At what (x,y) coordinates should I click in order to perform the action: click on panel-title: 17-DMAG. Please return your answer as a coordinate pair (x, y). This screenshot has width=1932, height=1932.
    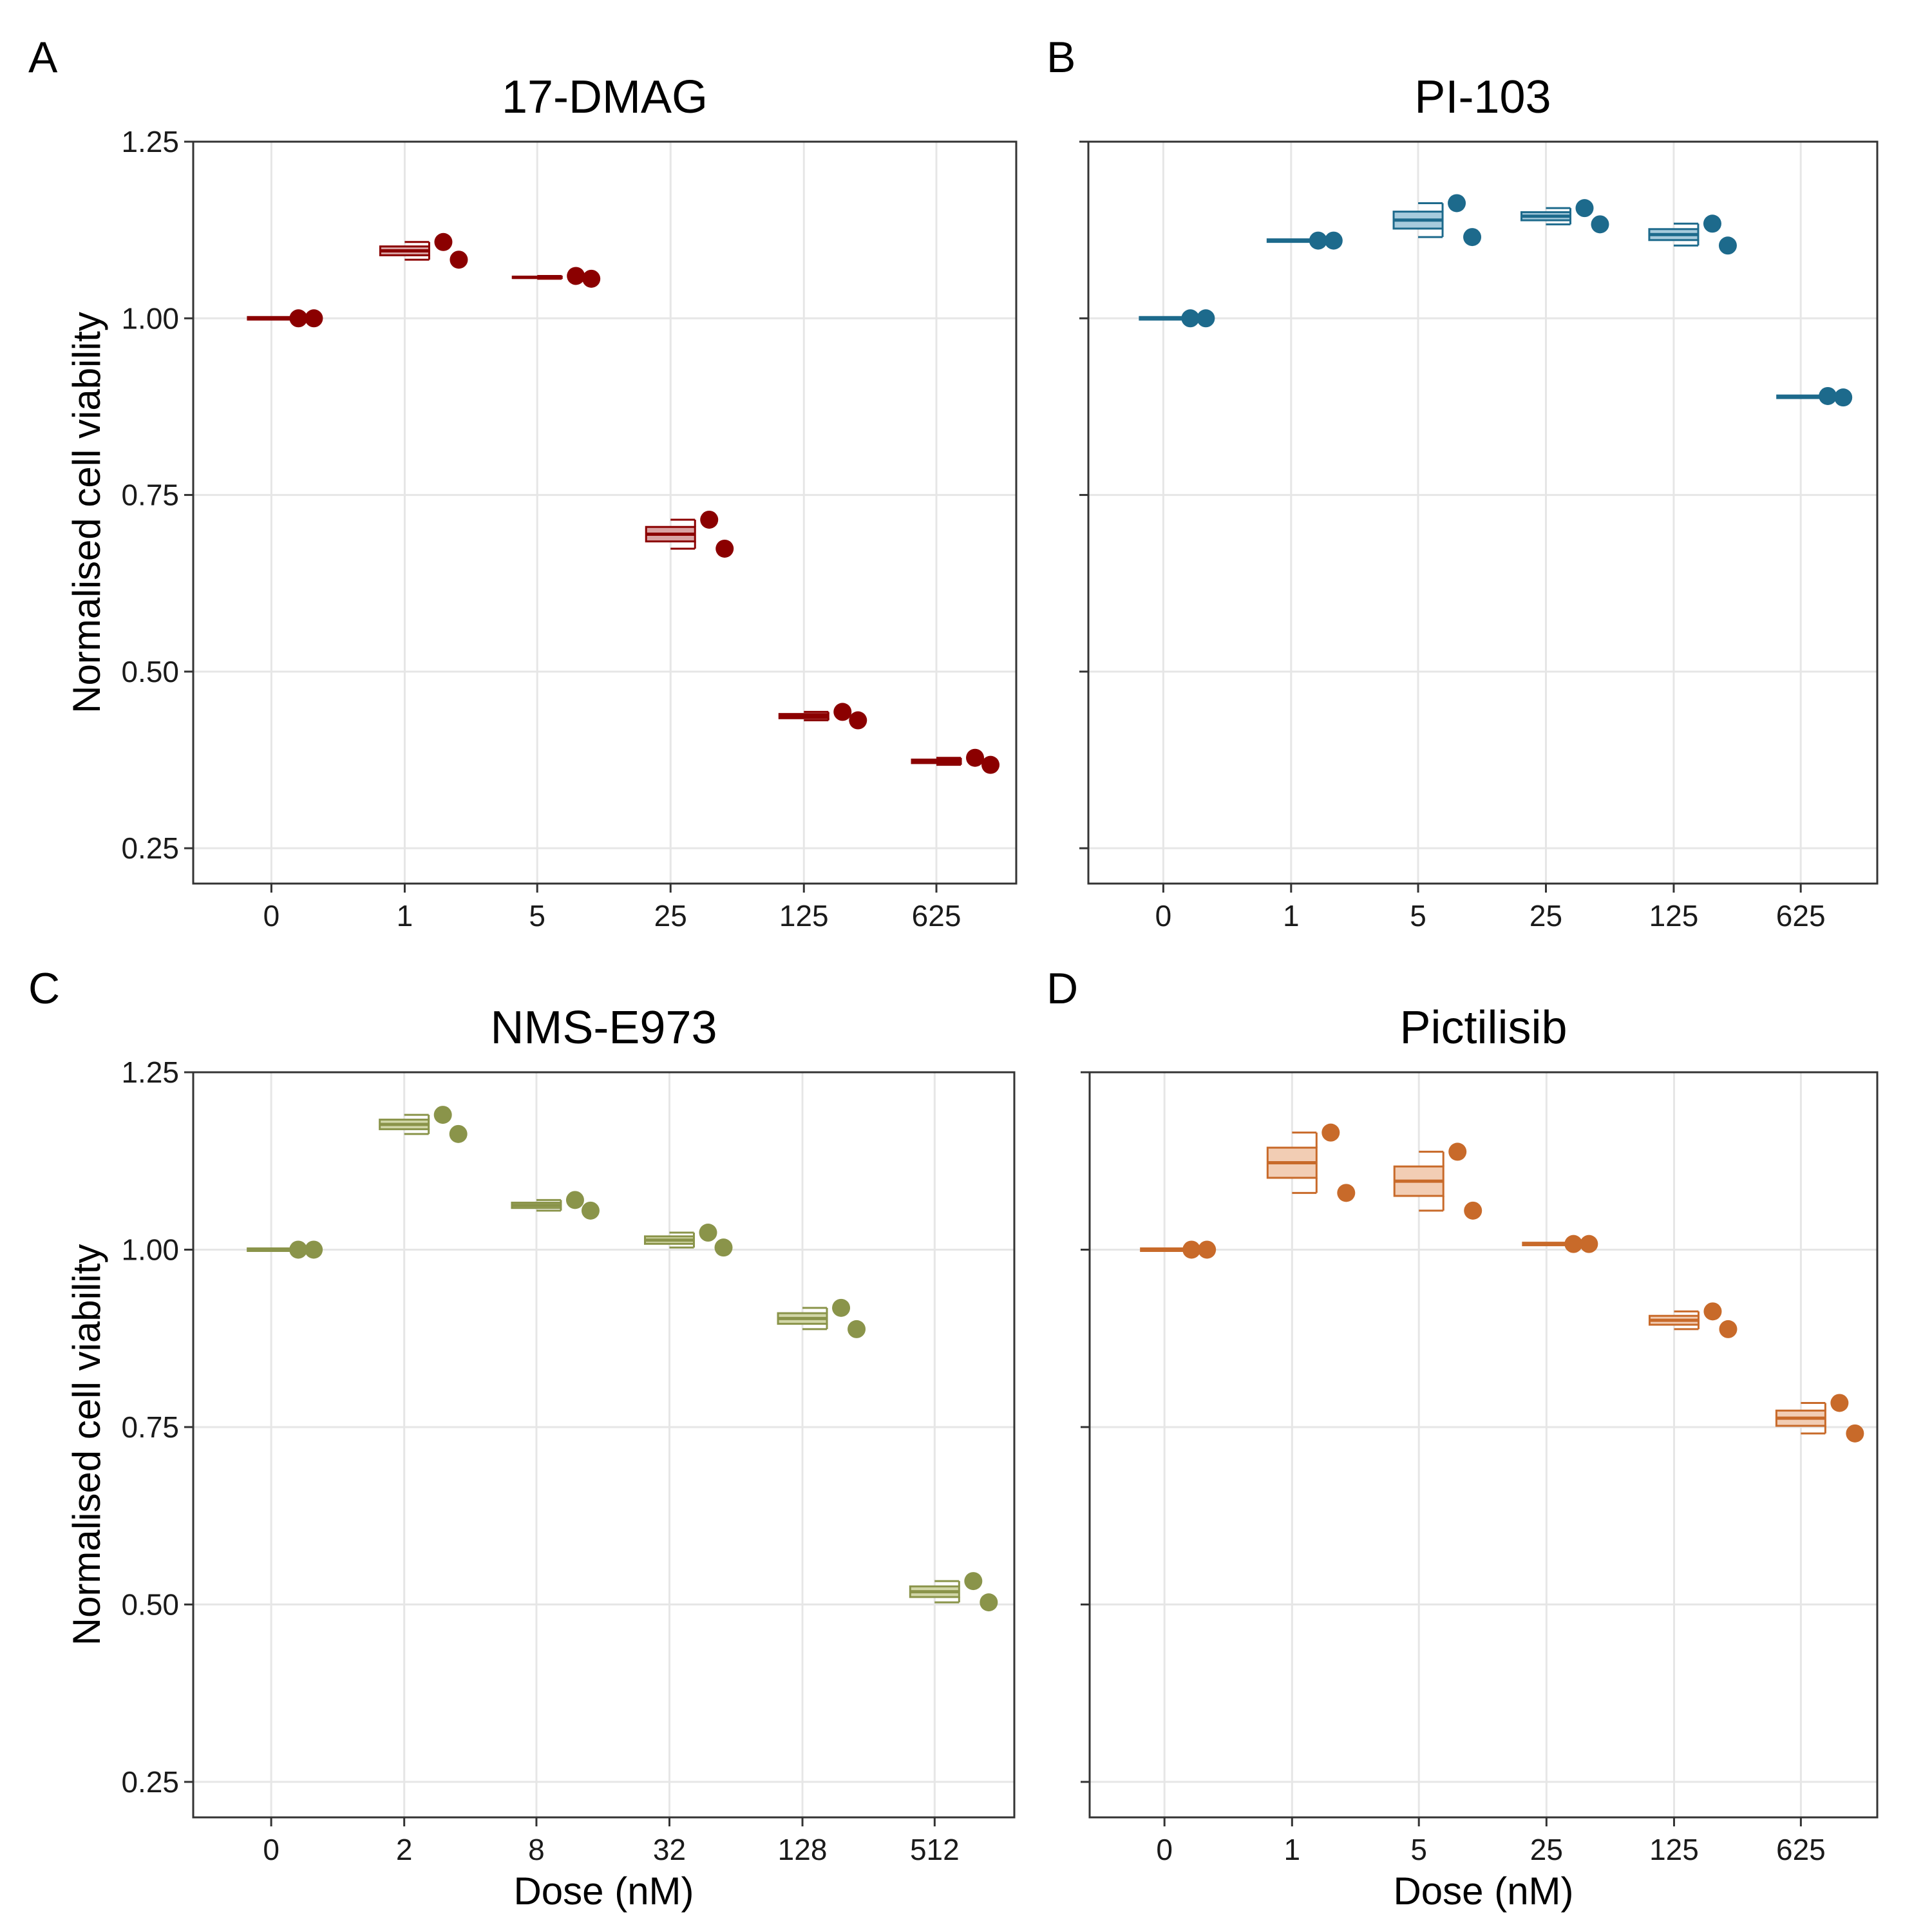
    Looking at the image, I should click on (605, 97).